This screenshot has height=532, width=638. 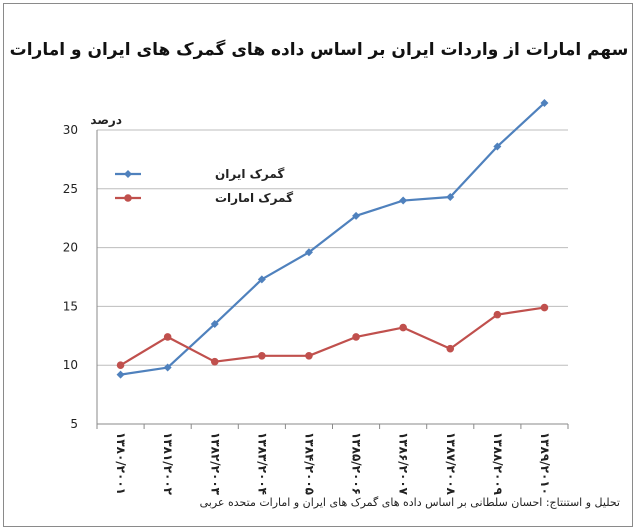 What do you see at coordinates (498, 464) in the screenshot?
I see `x-tick-label: ۱۳۸۸/۲۰۰۹` at bounding box center [498, 464].